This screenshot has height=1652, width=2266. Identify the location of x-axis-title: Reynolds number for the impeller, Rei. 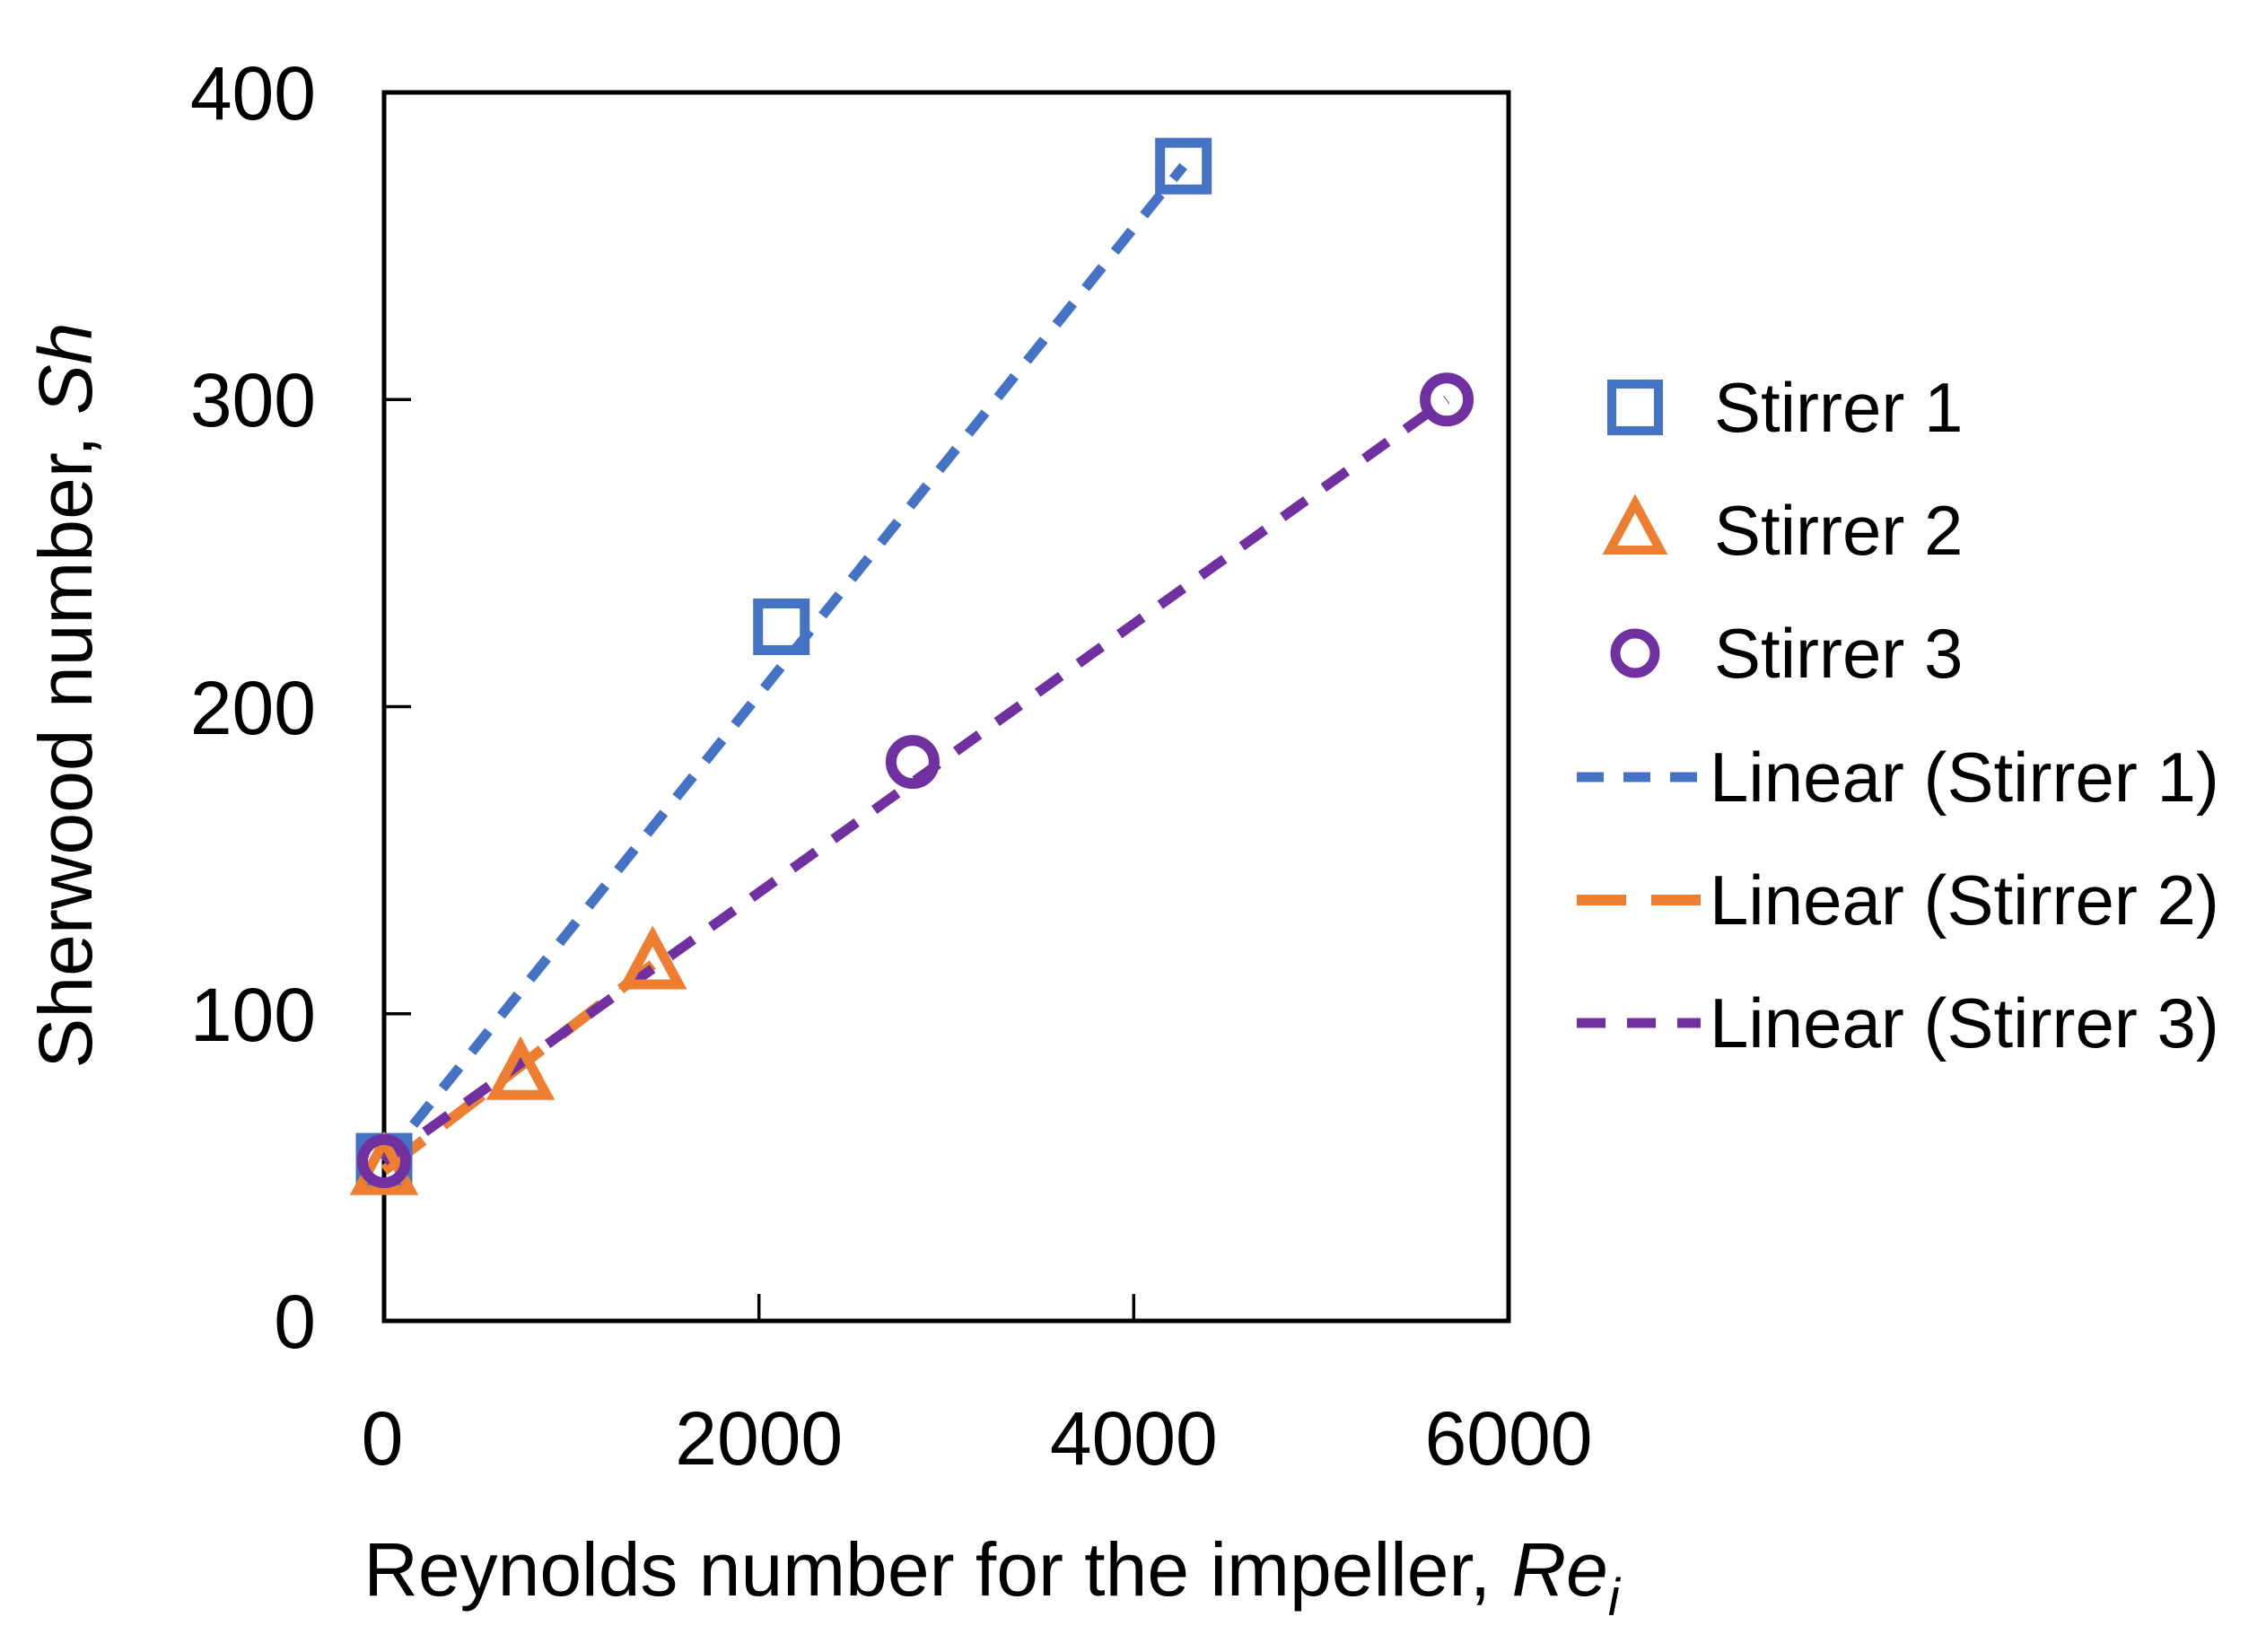
(992, 1577).